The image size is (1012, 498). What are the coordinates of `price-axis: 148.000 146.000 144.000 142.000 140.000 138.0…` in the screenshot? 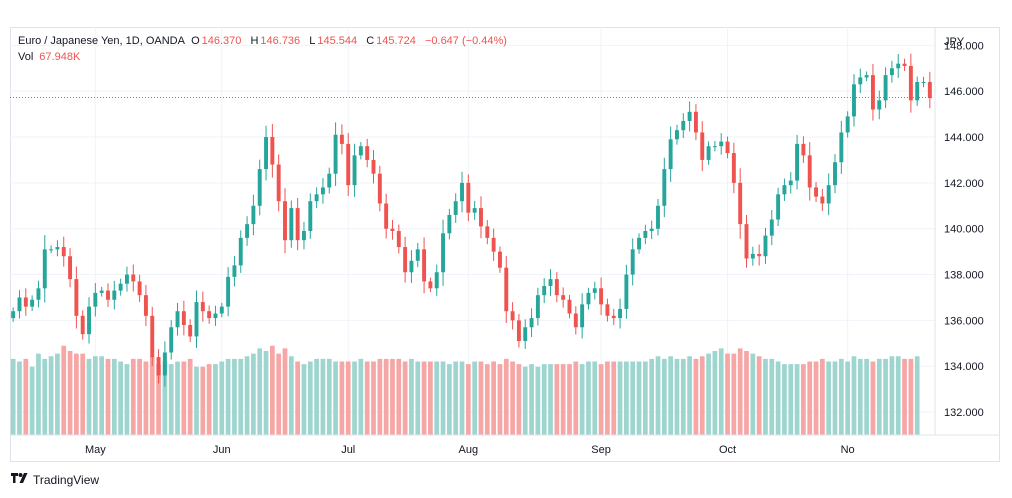 It's located at (964, 229).